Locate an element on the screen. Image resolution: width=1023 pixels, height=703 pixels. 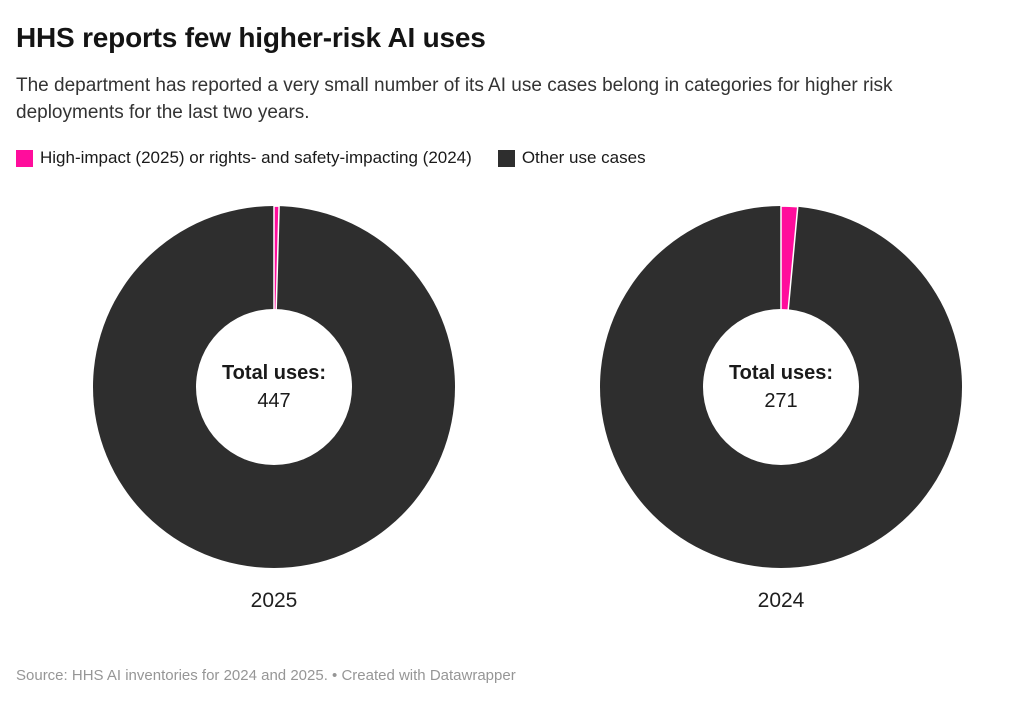
legend-item-other: Other use cases is located at coordinates (571, 158).